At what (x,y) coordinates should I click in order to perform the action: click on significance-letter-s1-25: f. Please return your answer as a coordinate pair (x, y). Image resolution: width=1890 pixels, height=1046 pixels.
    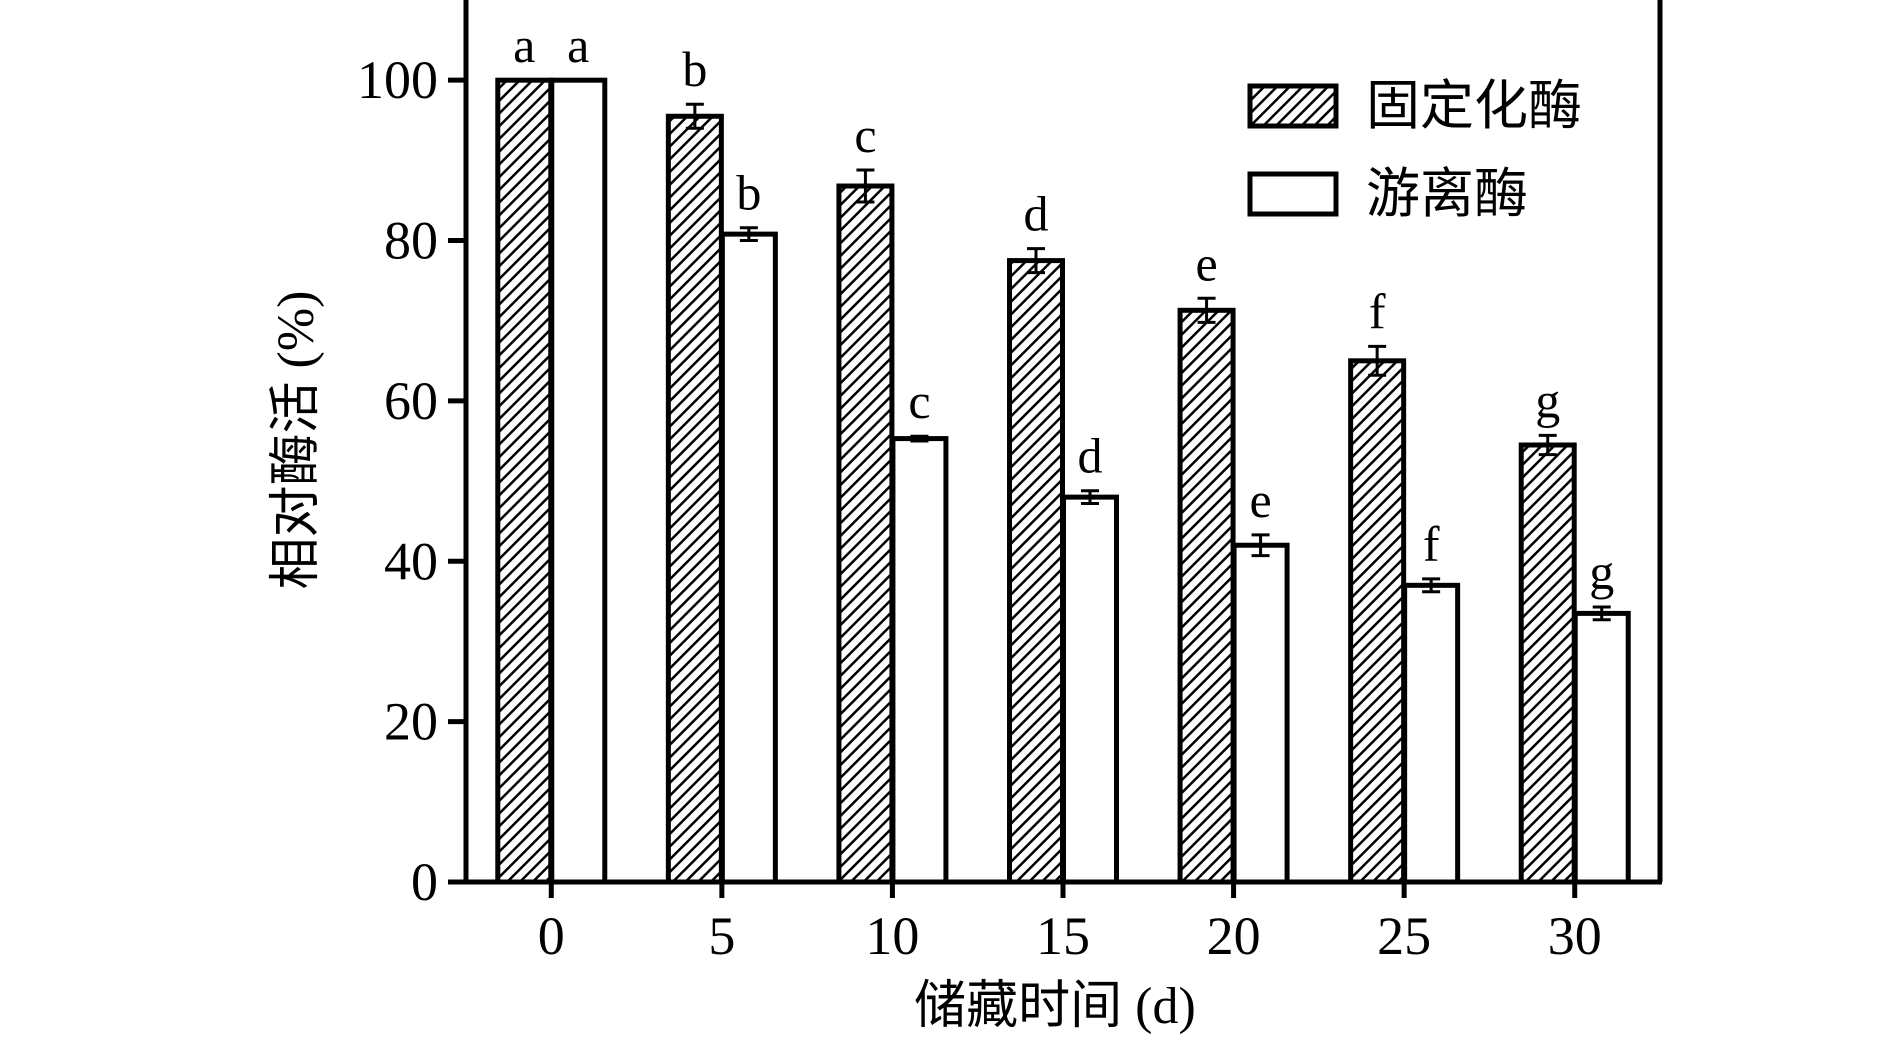
    Looking at the image, I should click on (1431, 544).